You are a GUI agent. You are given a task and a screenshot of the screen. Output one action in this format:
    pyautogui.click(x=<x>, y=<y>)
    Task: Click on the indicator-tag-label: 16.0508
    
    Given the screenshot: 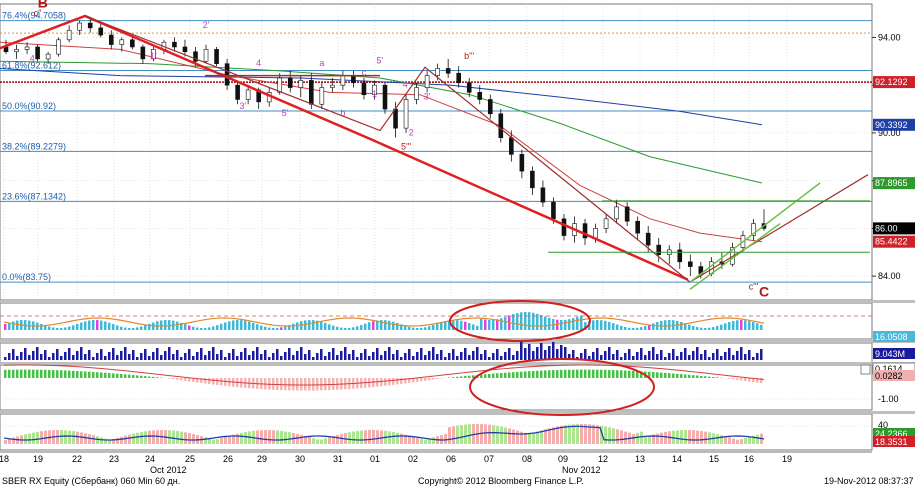 What is the action you would take?
    pyautogui.click(x=891, y=337)
    